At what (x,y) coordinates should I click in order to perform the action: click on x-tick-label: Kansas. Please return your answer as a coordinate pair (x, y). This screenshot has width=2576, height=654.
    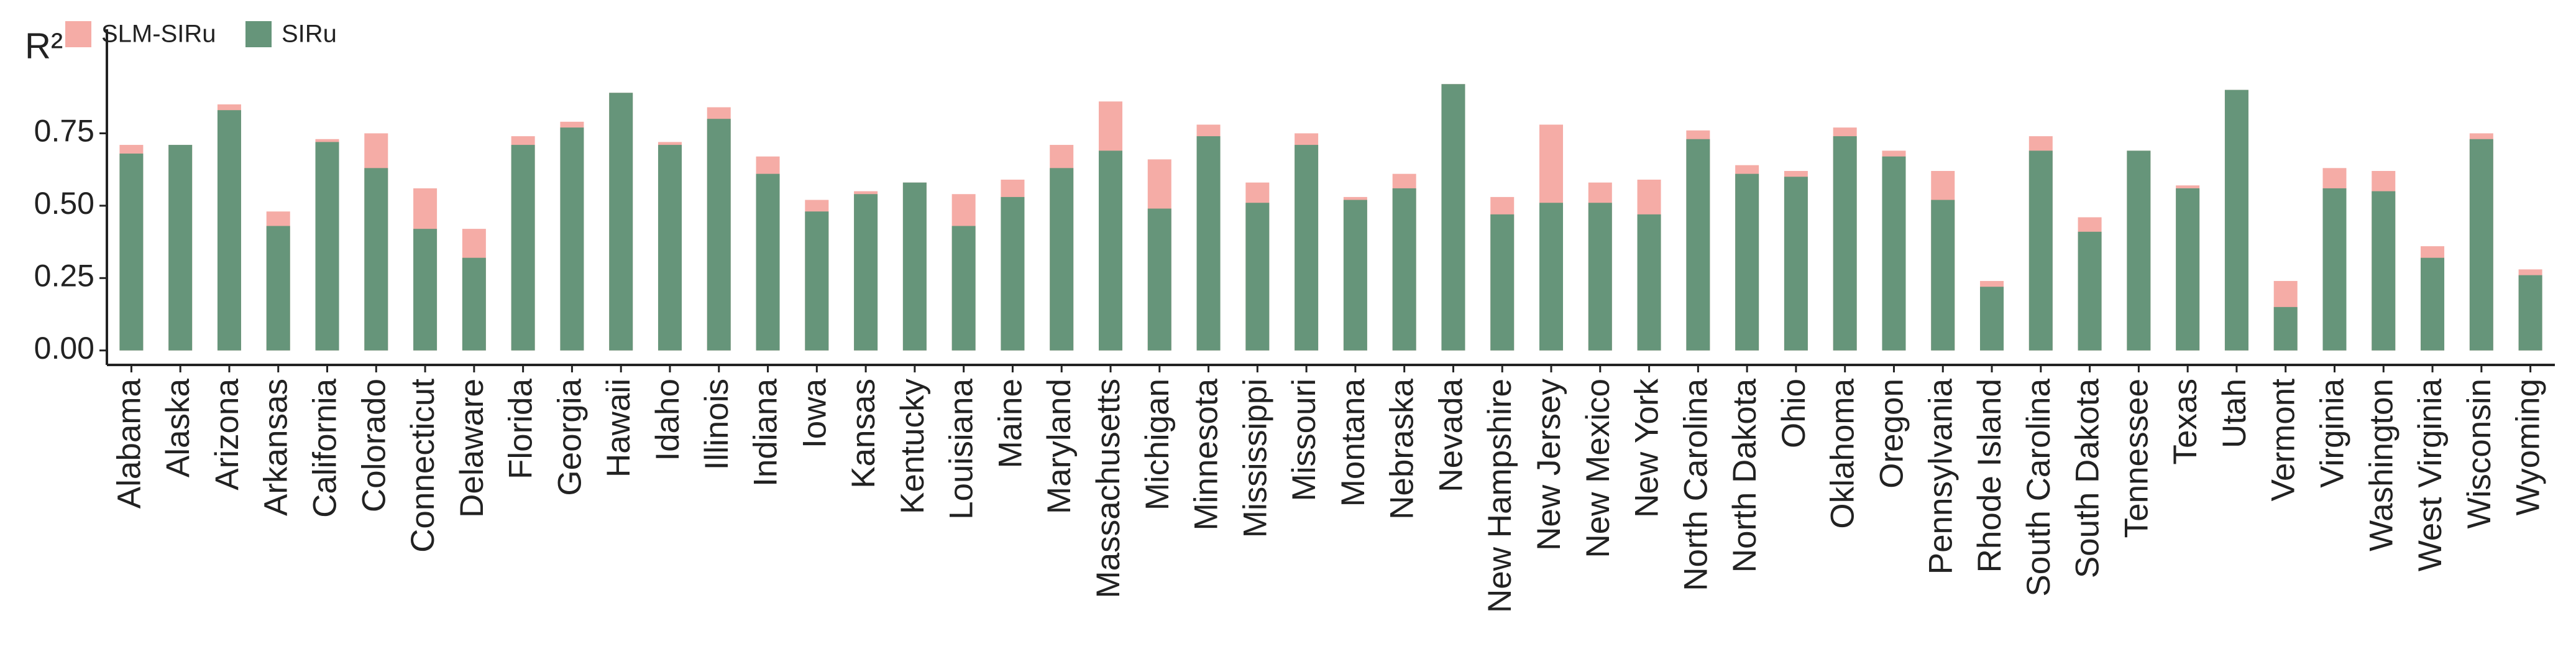
    Looking at the image, I should click on (863, 434).